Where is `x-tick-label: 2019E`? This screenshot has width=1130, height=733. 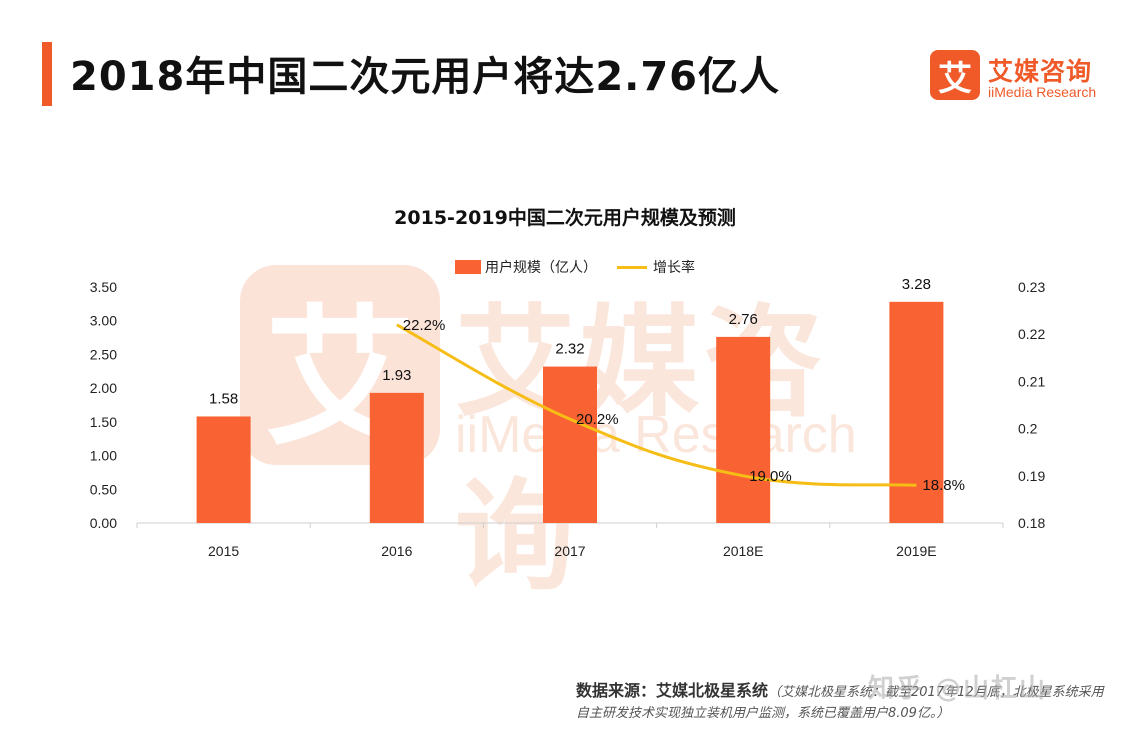 x-tick-label: 2019E is located at coordinates (916, 551).